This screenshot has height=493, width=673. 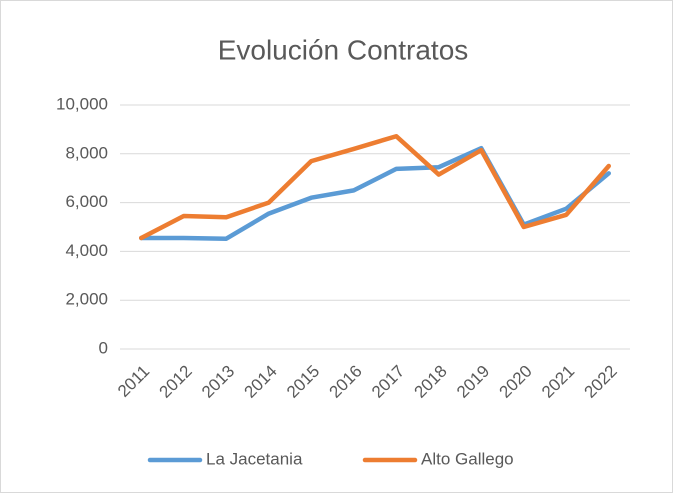 I want to click on y-tick-label: 6,000, so click(x=86, y=201).